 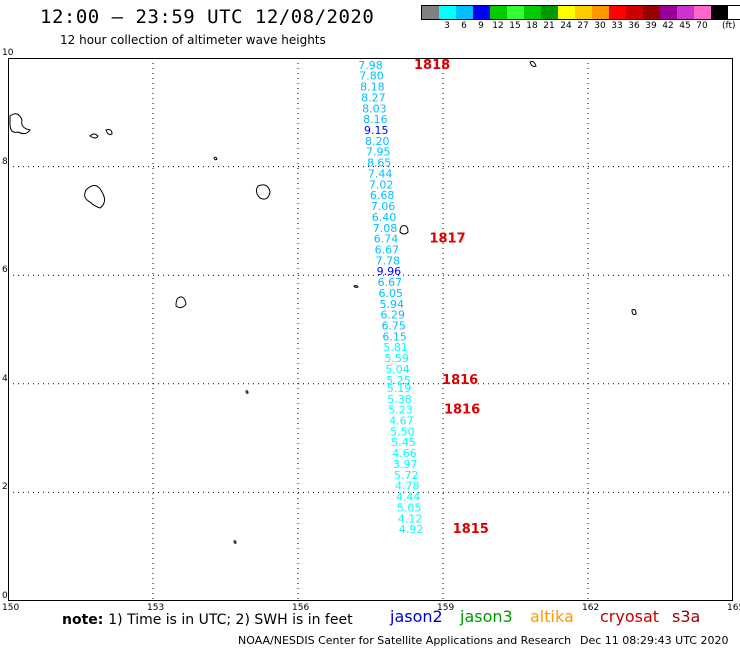 I want to click on swh-reading: 5.81, so click(x=395, y=347).